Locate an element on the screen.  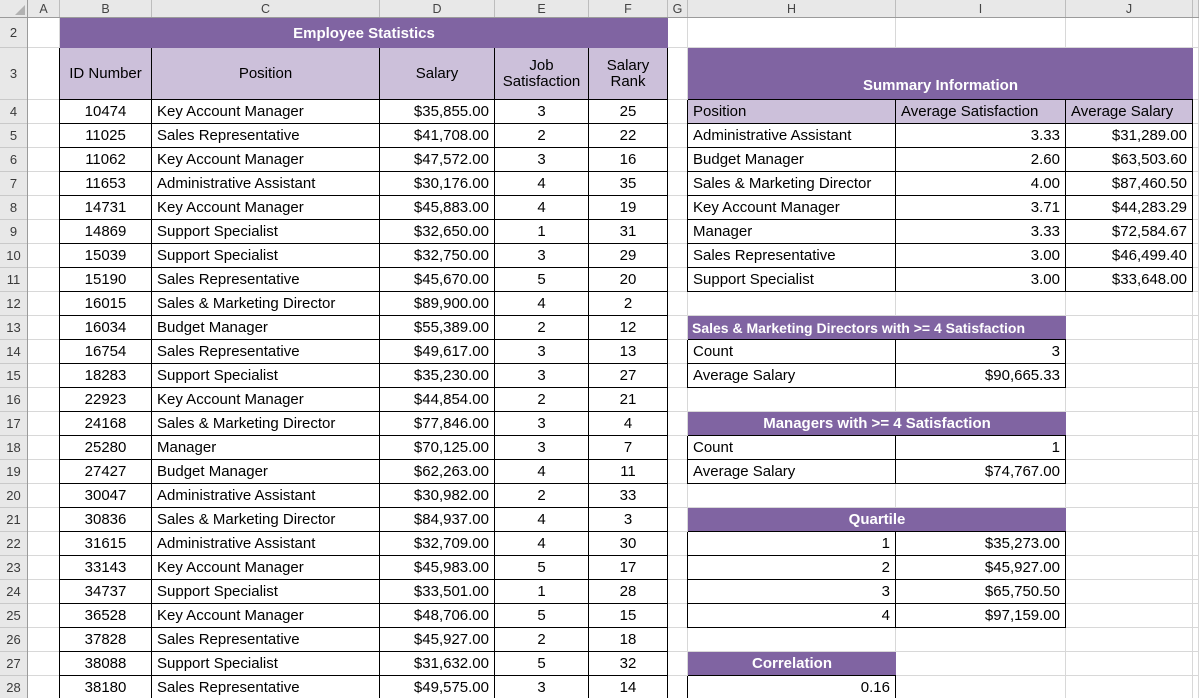
cell-J10: $46,499.40 is located at coordinates (1129, 256).